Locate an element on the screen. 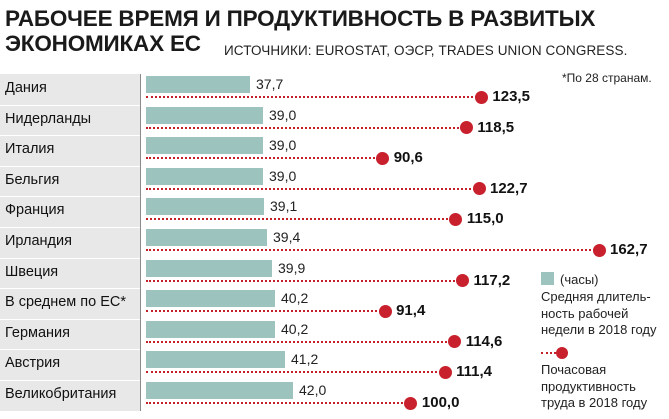 The width and height of the screenshot is (669, 419). chart-title-line-2: ЭКОНОМИКАХ ЕС is located at coordinates (103, 43).